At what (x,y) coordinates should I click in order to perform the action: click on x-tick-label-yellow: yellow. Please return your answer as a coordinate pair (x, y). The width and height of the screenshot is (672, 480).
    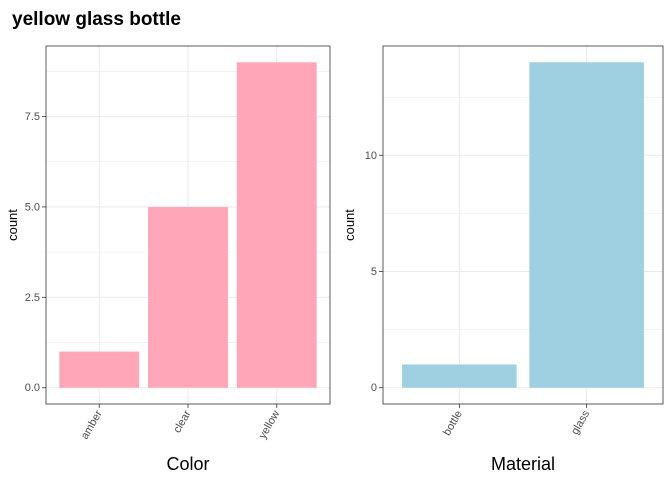
    Looking at the image, I should click on (270, 424).